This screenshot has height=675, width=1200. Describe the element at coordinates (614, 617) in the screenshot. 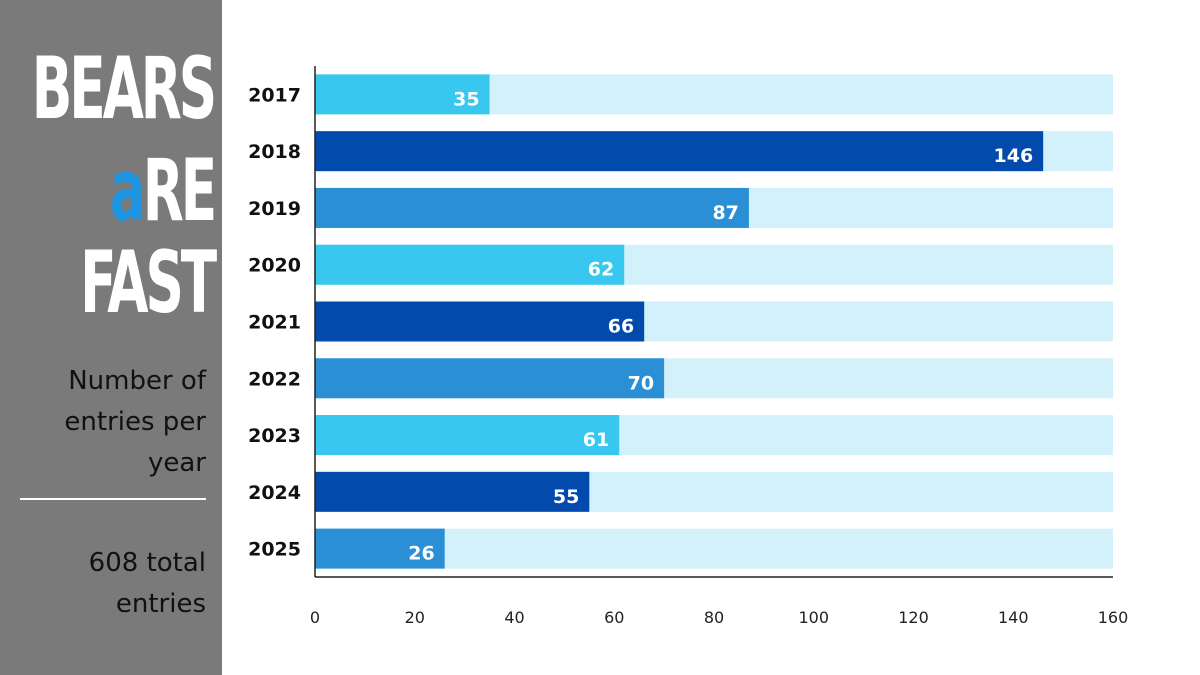

I see `x-tick-label: 60` at that location.